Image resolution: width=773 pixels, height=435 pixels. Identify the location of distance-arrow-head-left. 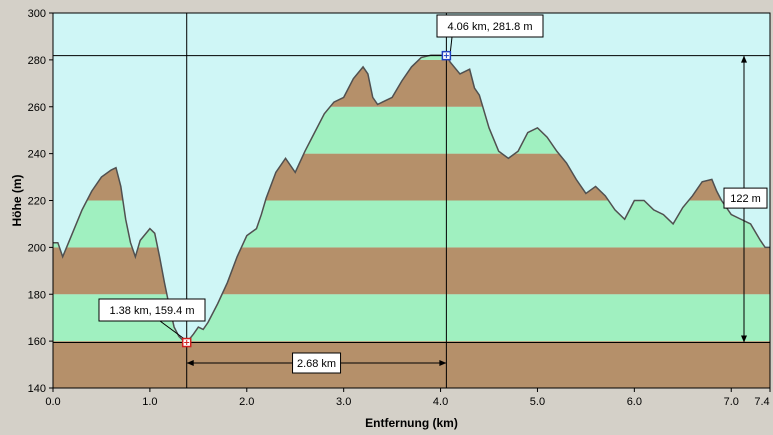
(190, 363).